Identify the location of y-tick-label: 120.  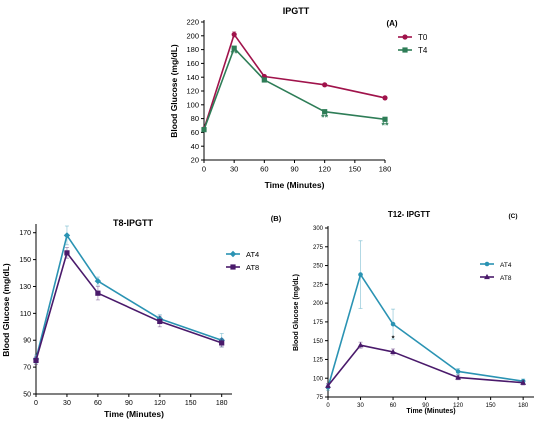
(192, 91).